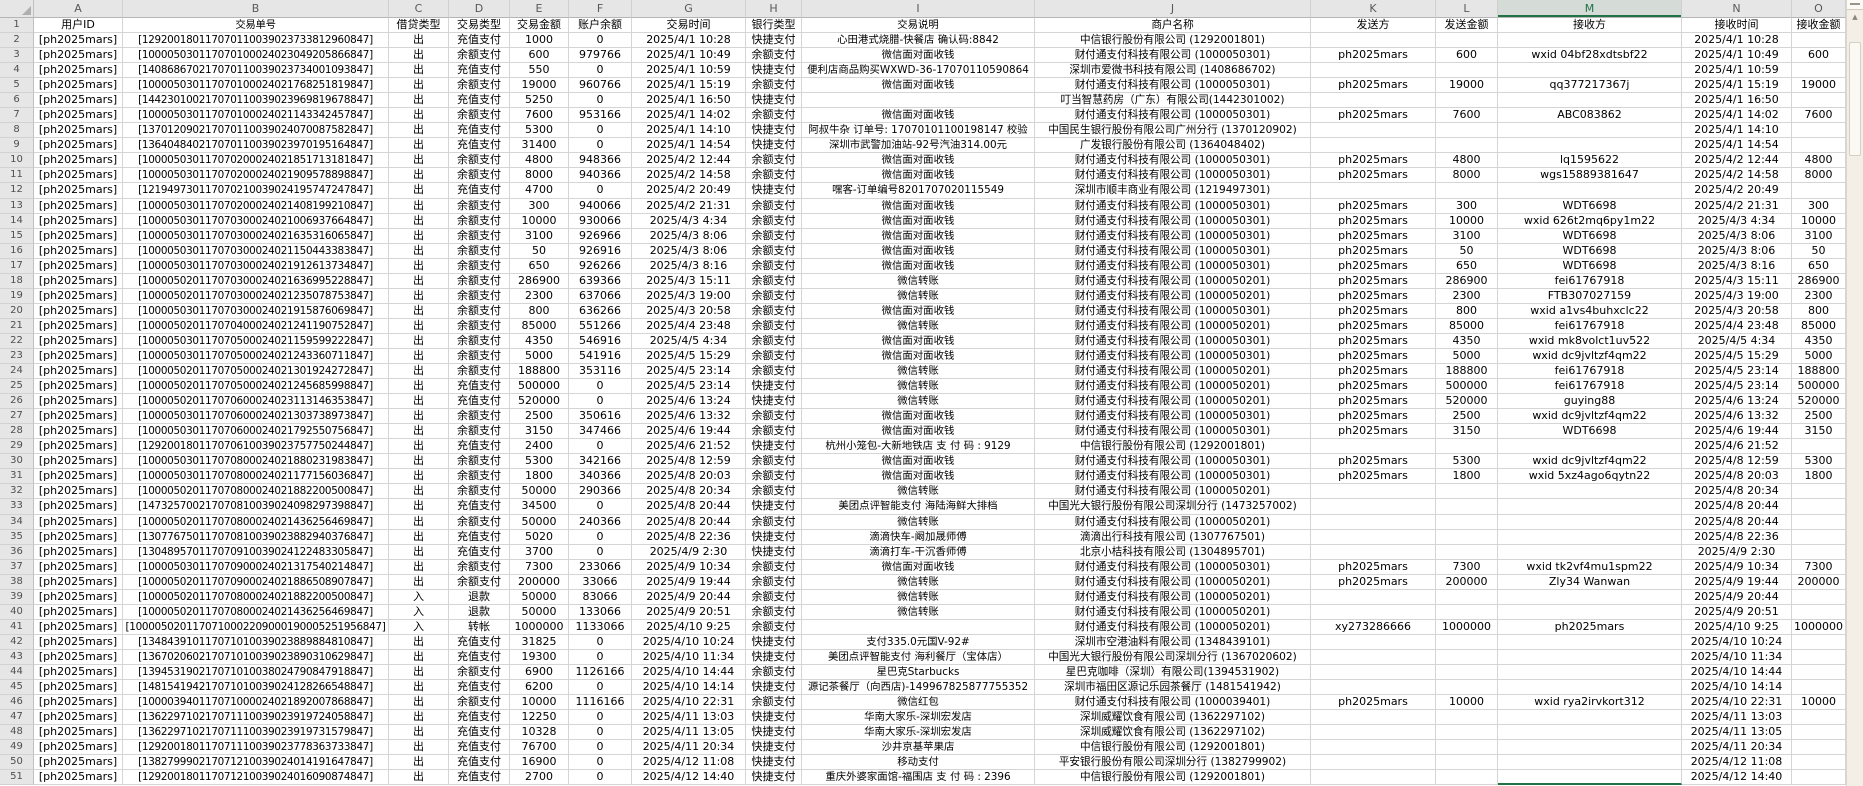 This screenshot has height=786, width=1863. What do you see at coordinates (1173, 25) in the screenshot?
I see `column-header-cell: 商户名称` at bounding box center [1173, 25].